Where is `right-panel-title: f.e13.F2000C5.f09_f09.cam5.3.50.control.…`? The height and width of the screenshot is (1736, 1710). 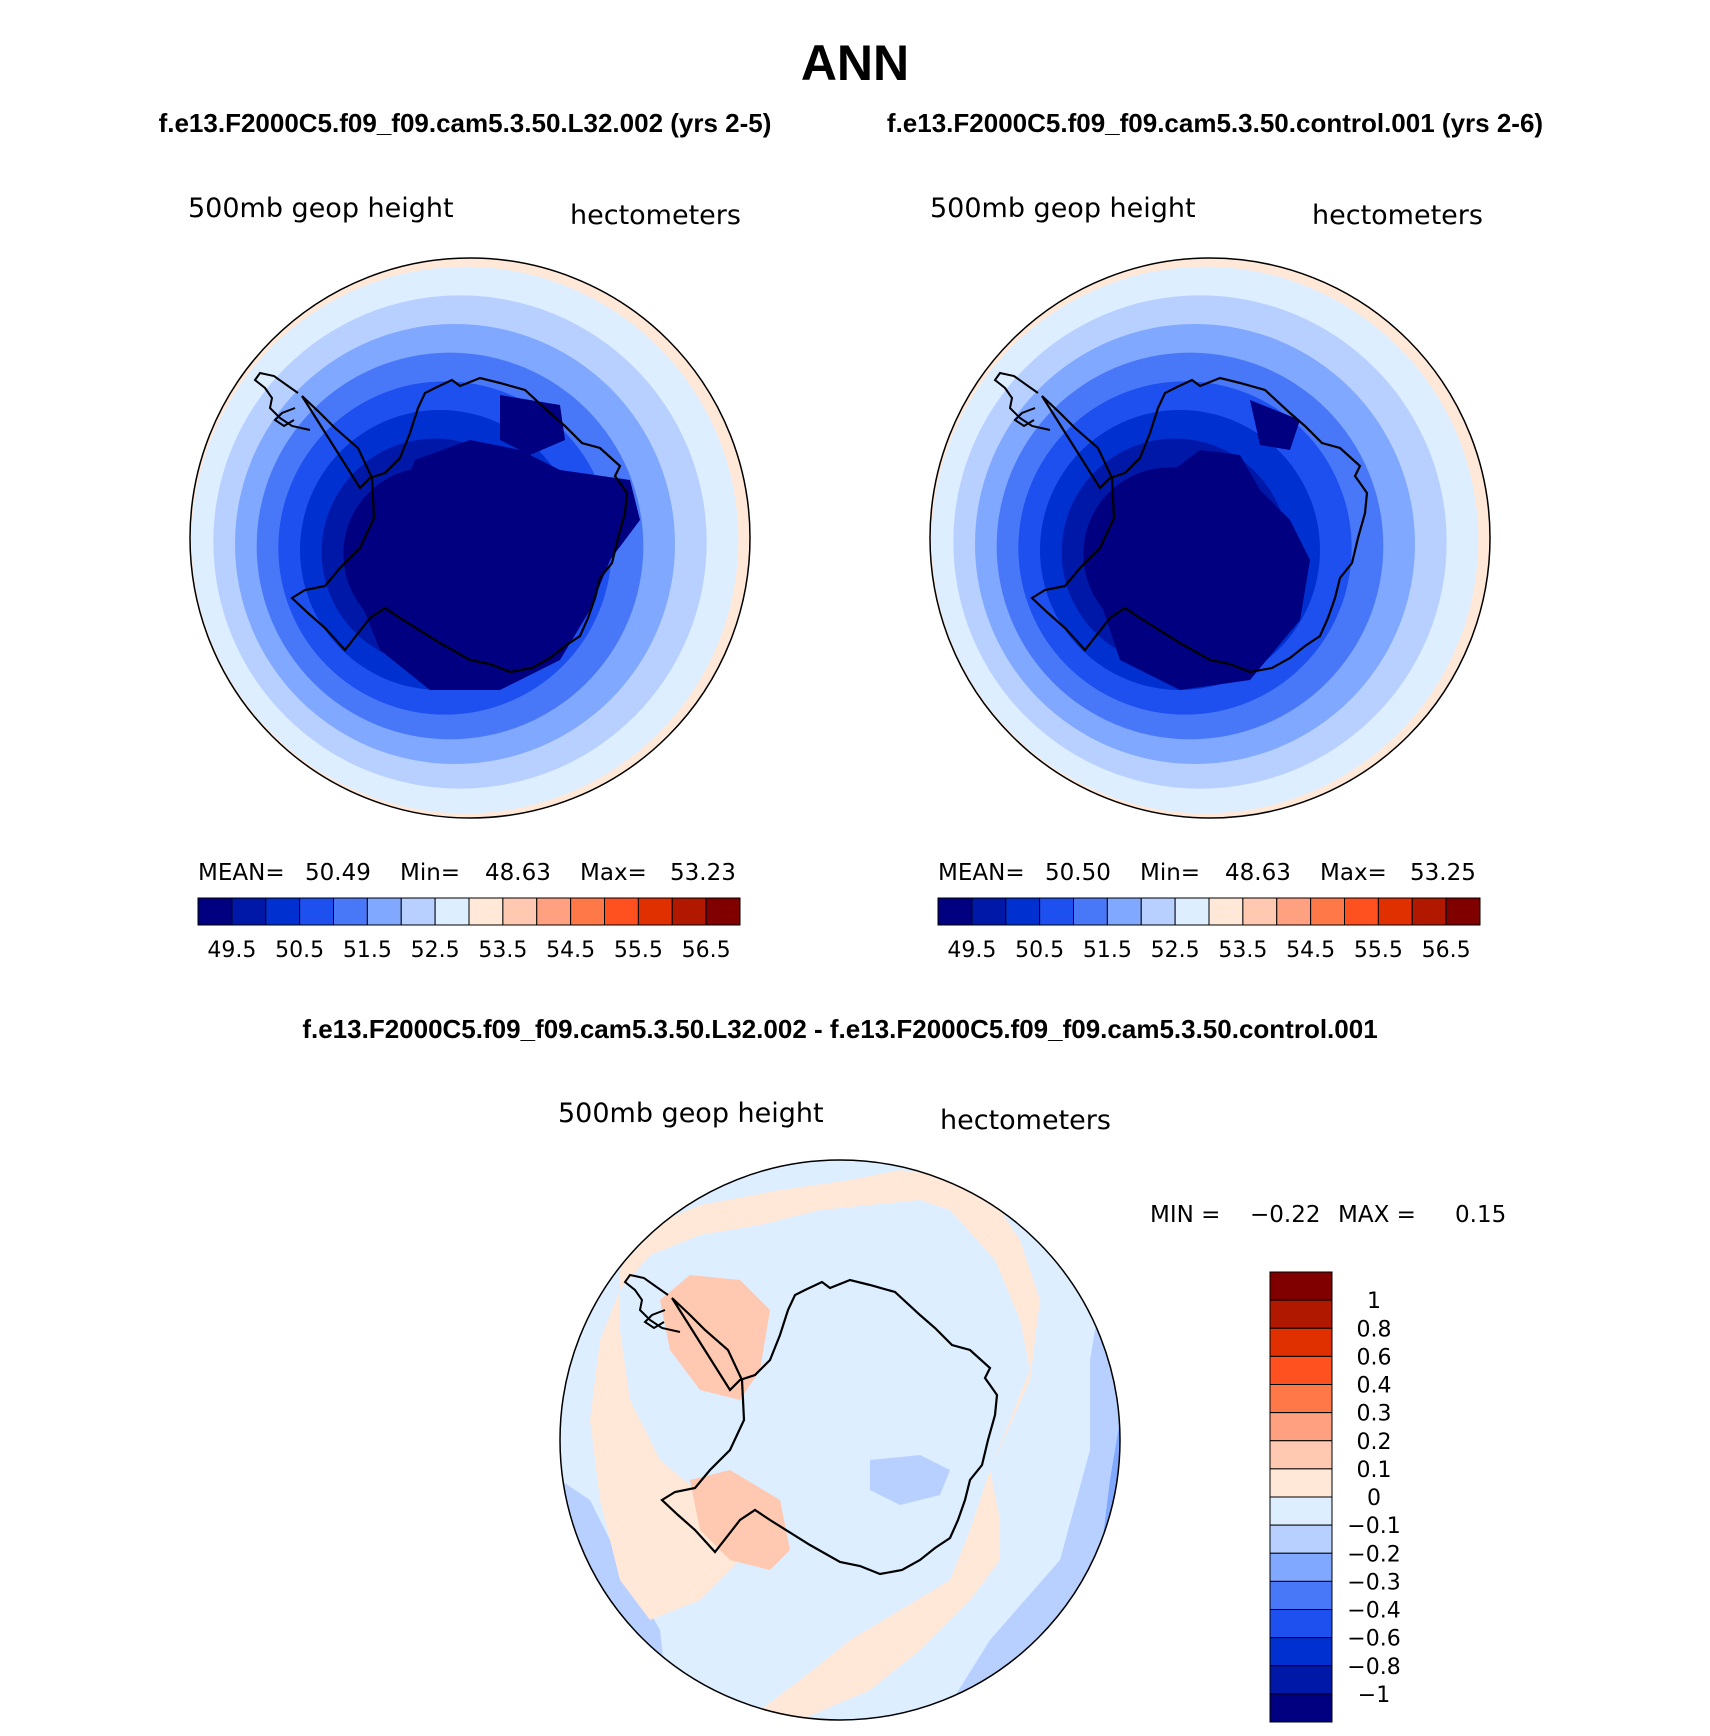 right-panel-title: f.e13.F2000C5.f09_f09.cam5.3.50.control.… is located at coordinates (1215, 123).